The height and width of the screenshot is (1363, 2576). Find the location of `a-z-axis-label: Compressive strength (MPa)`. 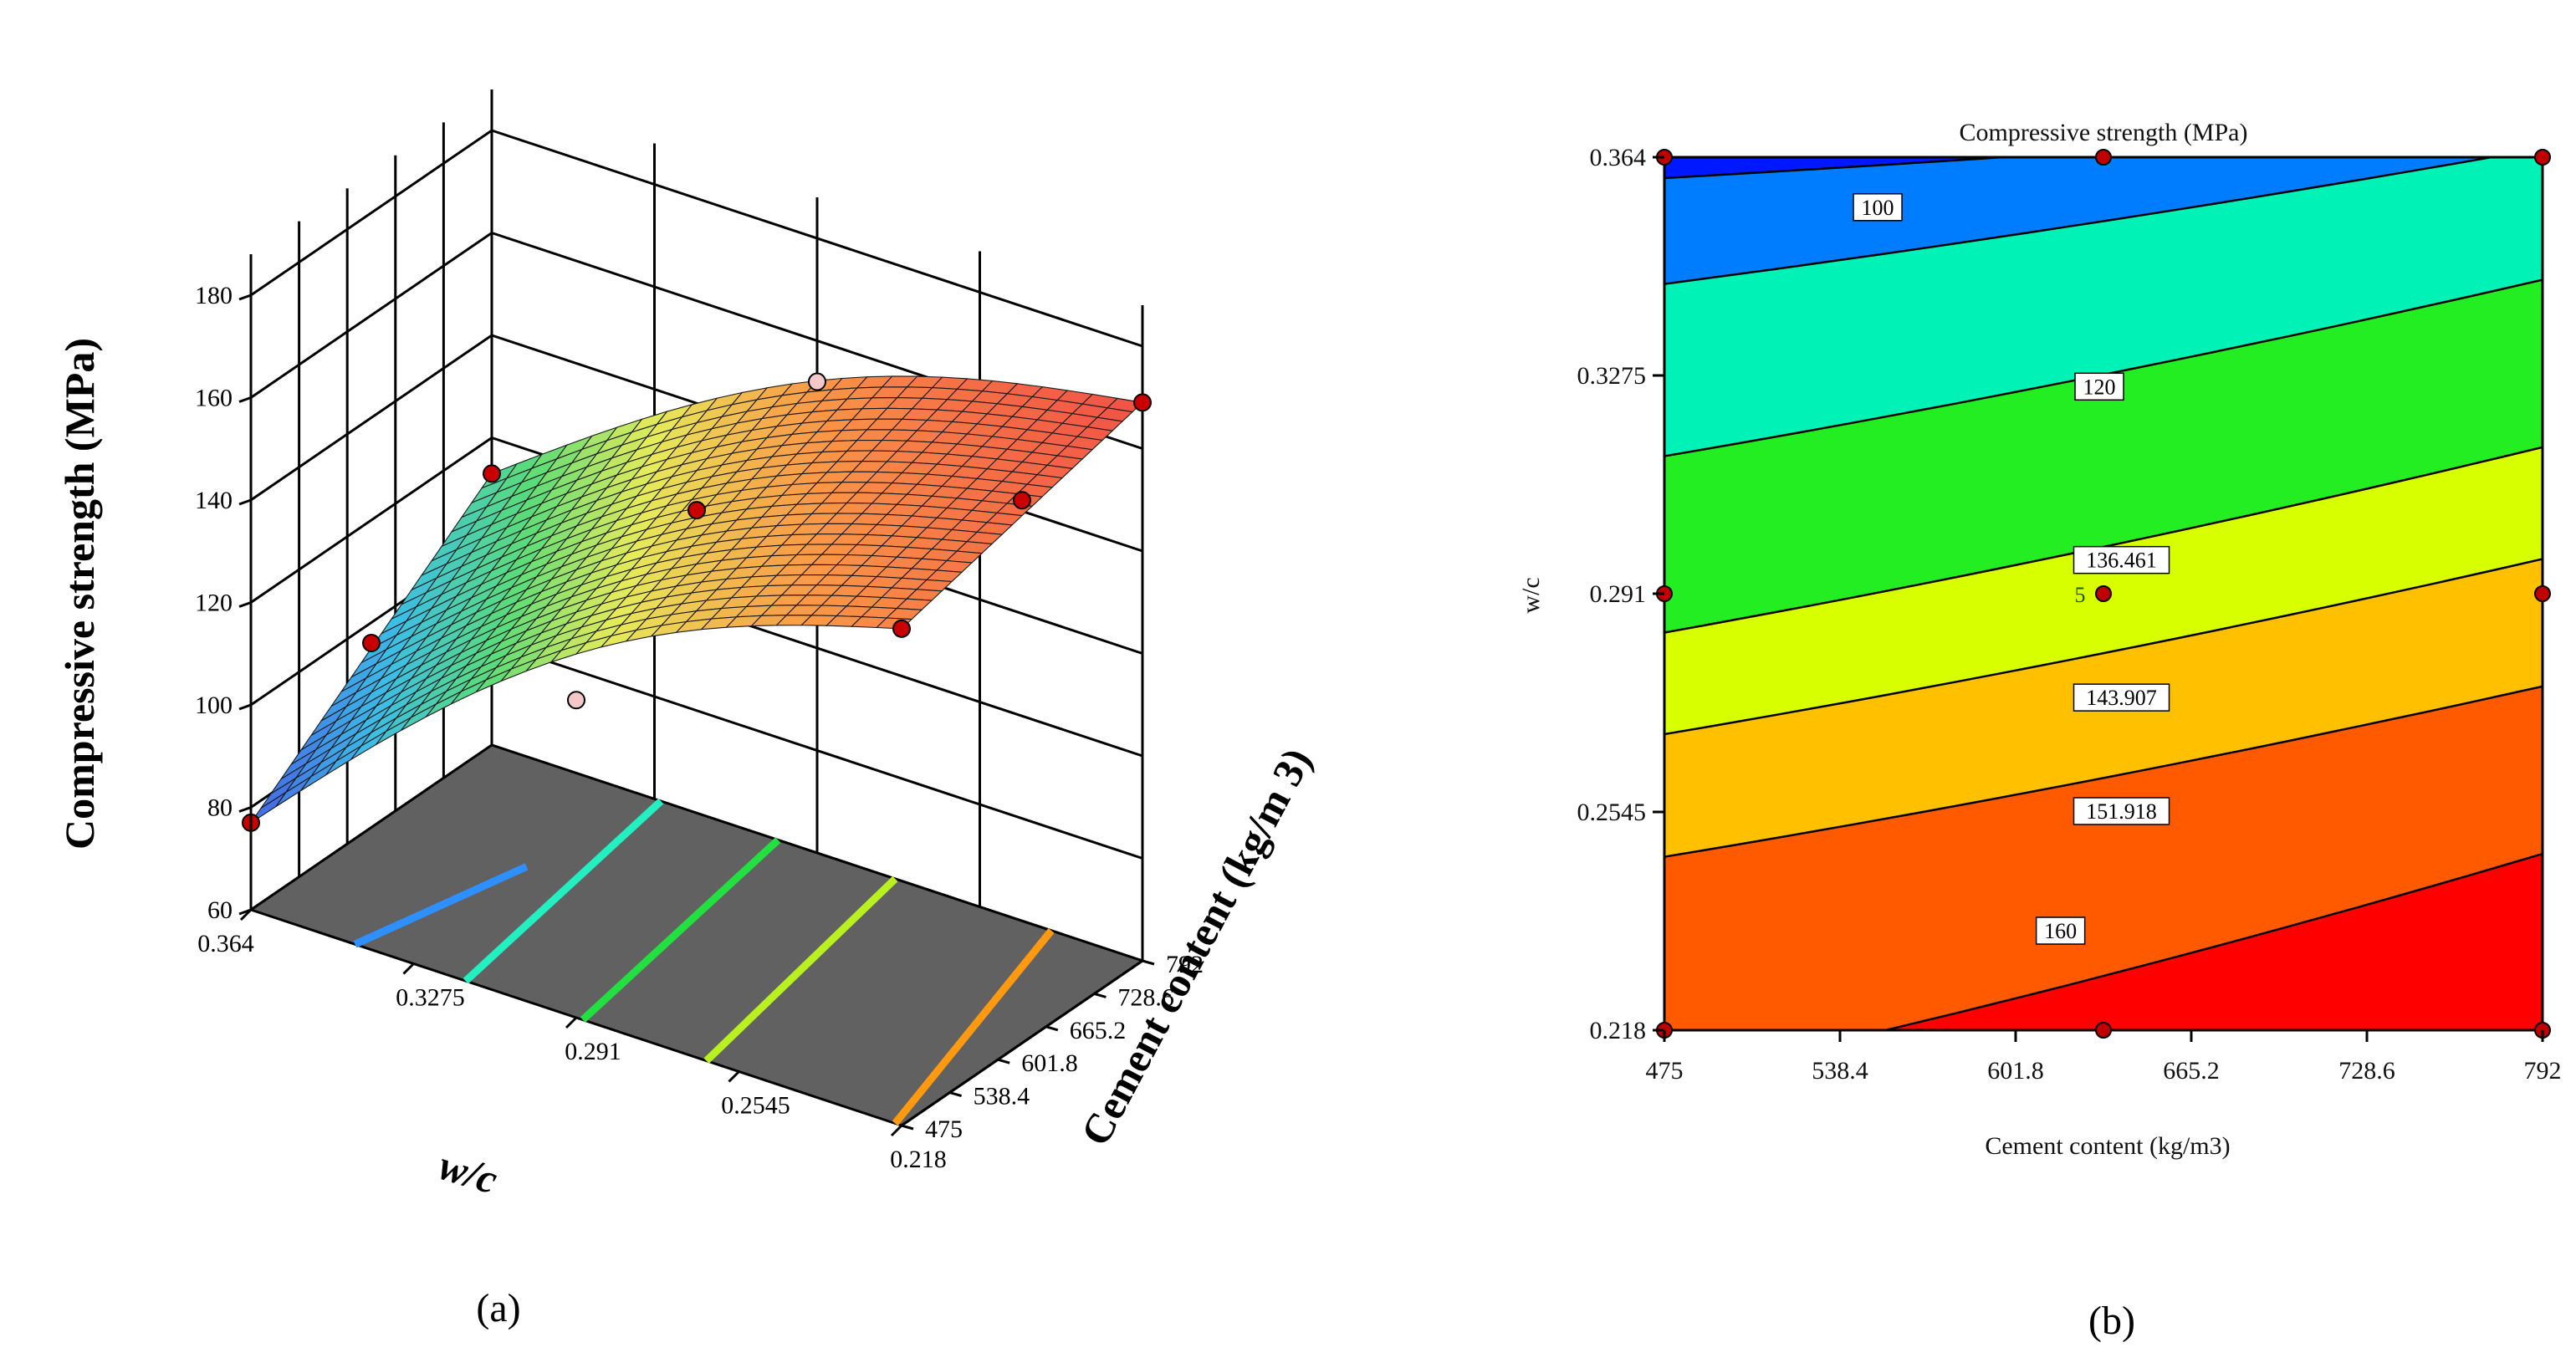

a-z-axis-label: Compressive strength (MPa) is located at coordinates (79, 594).